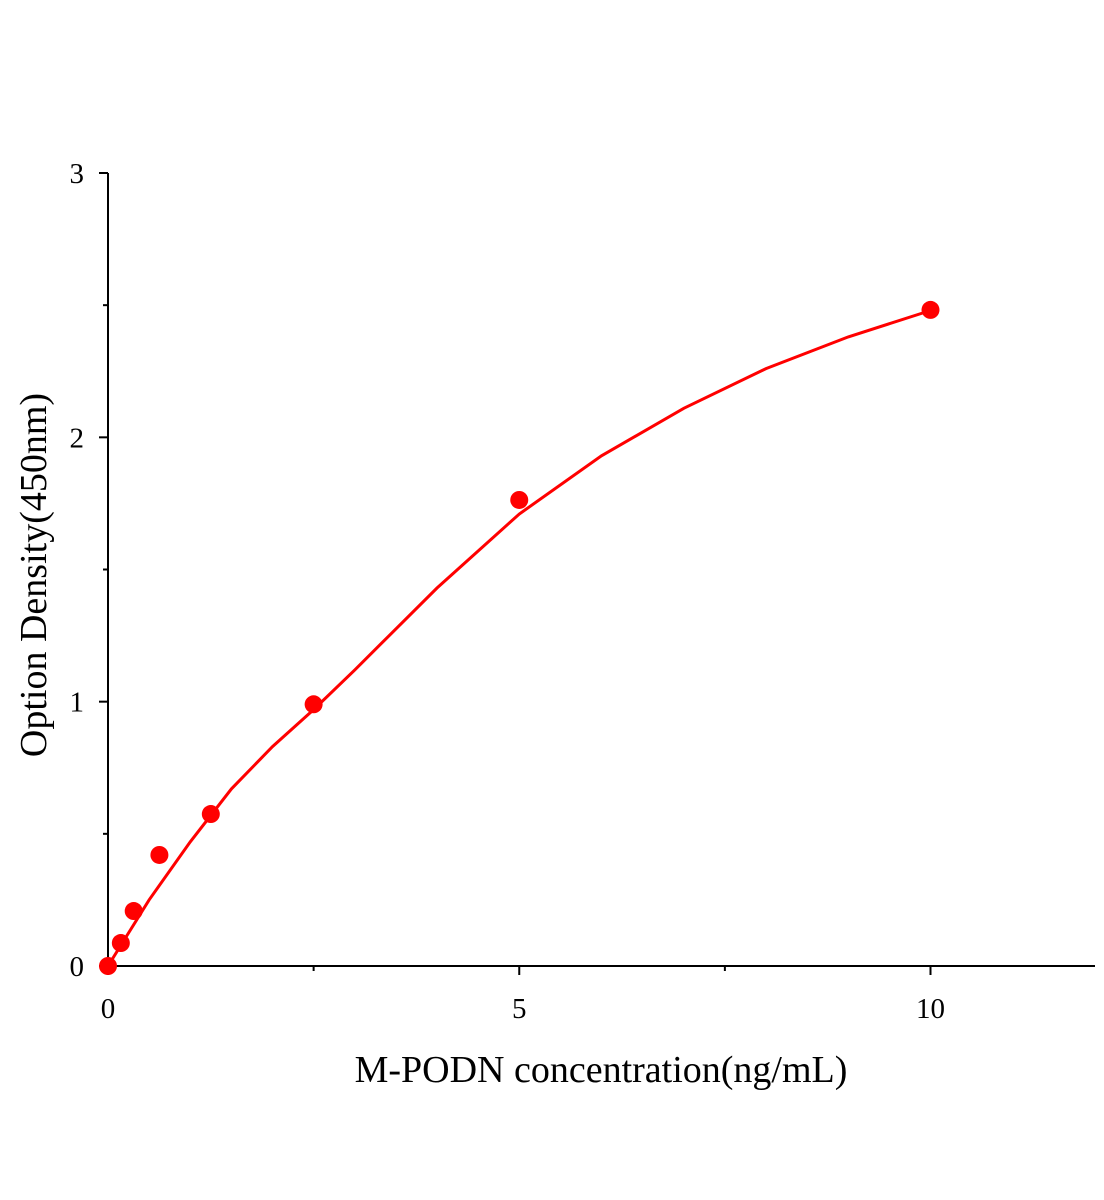 Image resolution: width=1104 pixels, height=1200 pixels. Describe the element at coordinates (930, 1009) in the screenshot. I see `x-tick-label: 10` at that location.